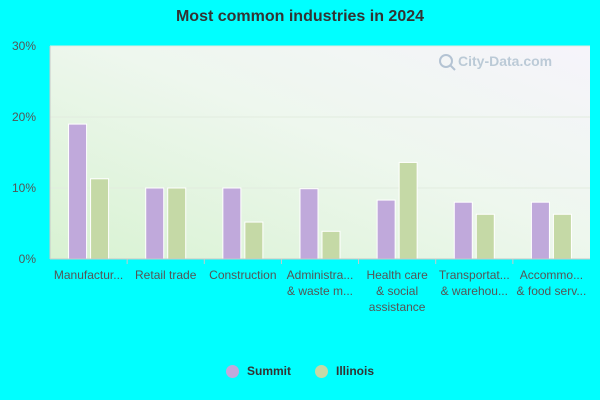 This screenshot has height=400, width=600. I want to click on x-tick-label: Construction, so click(242, 275).